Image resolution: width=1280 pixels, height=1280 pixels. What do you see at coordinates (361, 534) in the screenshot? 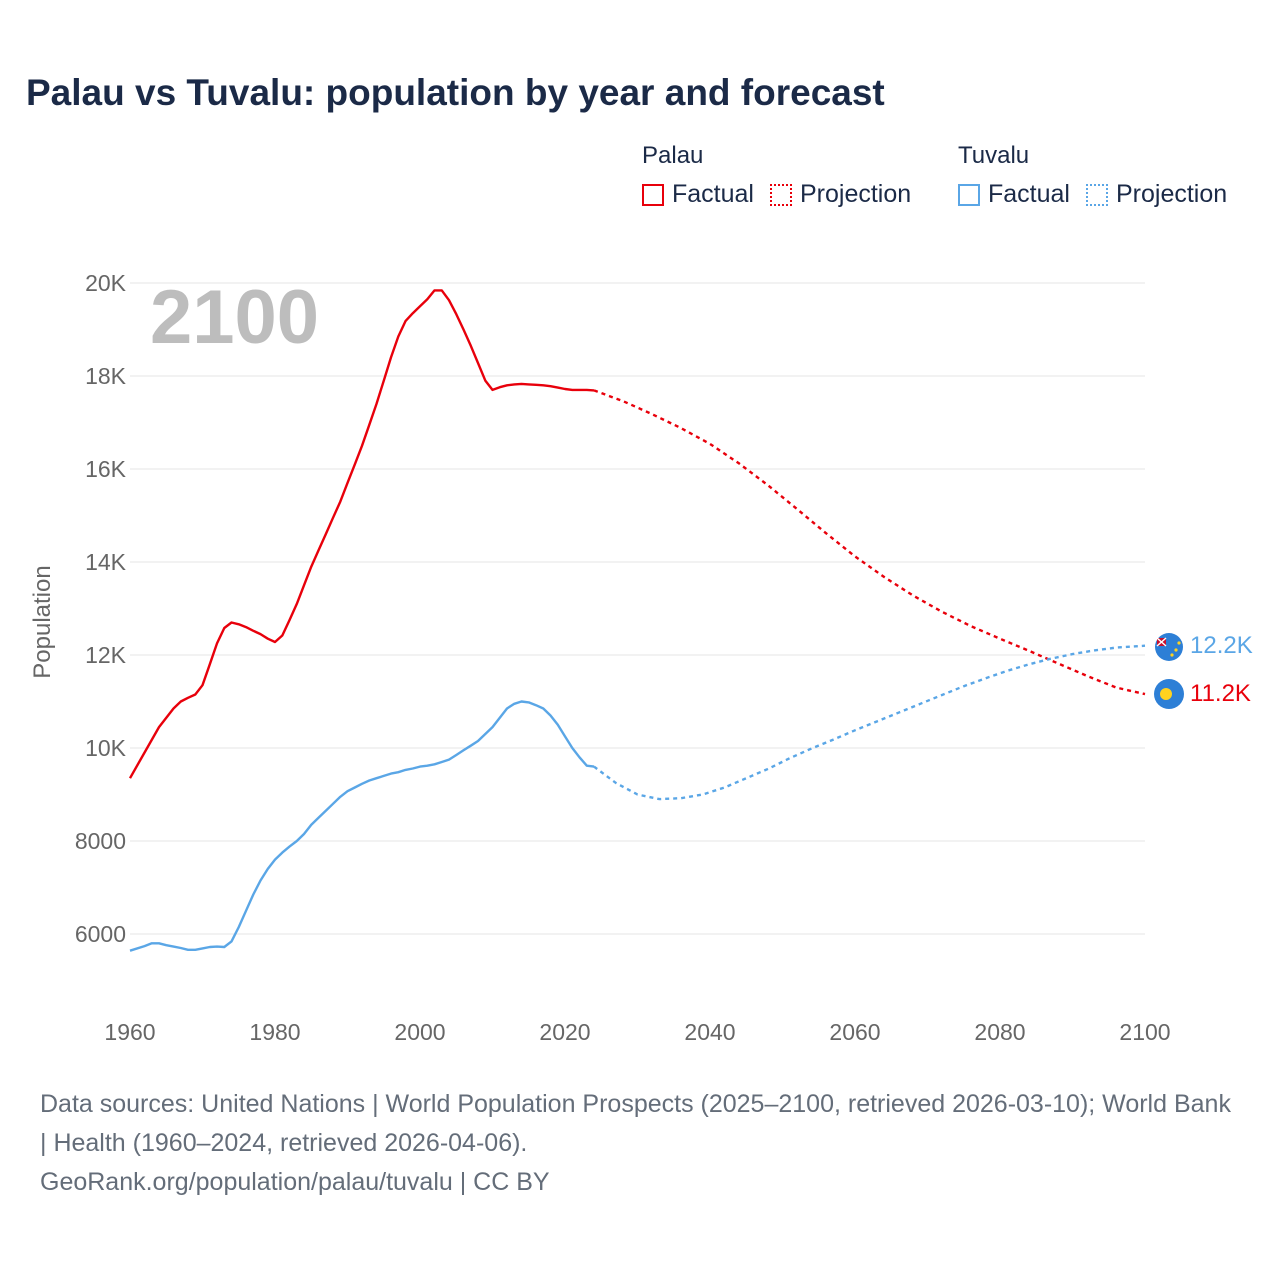
I see `palau-factual-line` at bounding box center [361, 534].